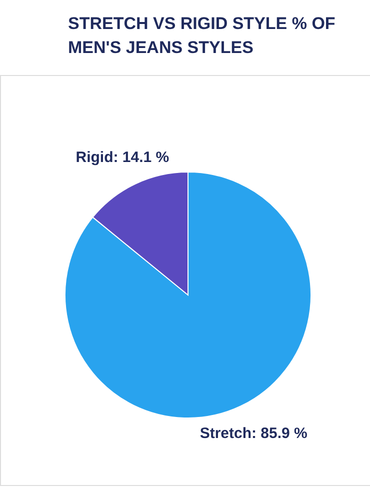  I want to click on slice-label: Stretch: 85.9 %, so click(254, 433).